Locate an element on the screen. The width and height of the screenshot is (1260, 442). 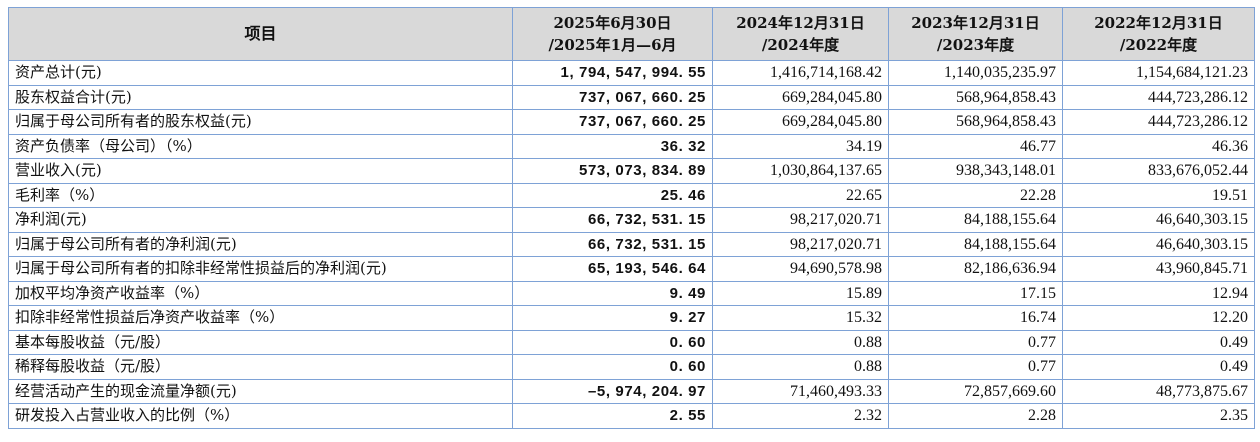
table-row: 加权平均净资产收益率（%） 9. 49 15.89 17.15 12.94 is located at coordinates (631, 293).